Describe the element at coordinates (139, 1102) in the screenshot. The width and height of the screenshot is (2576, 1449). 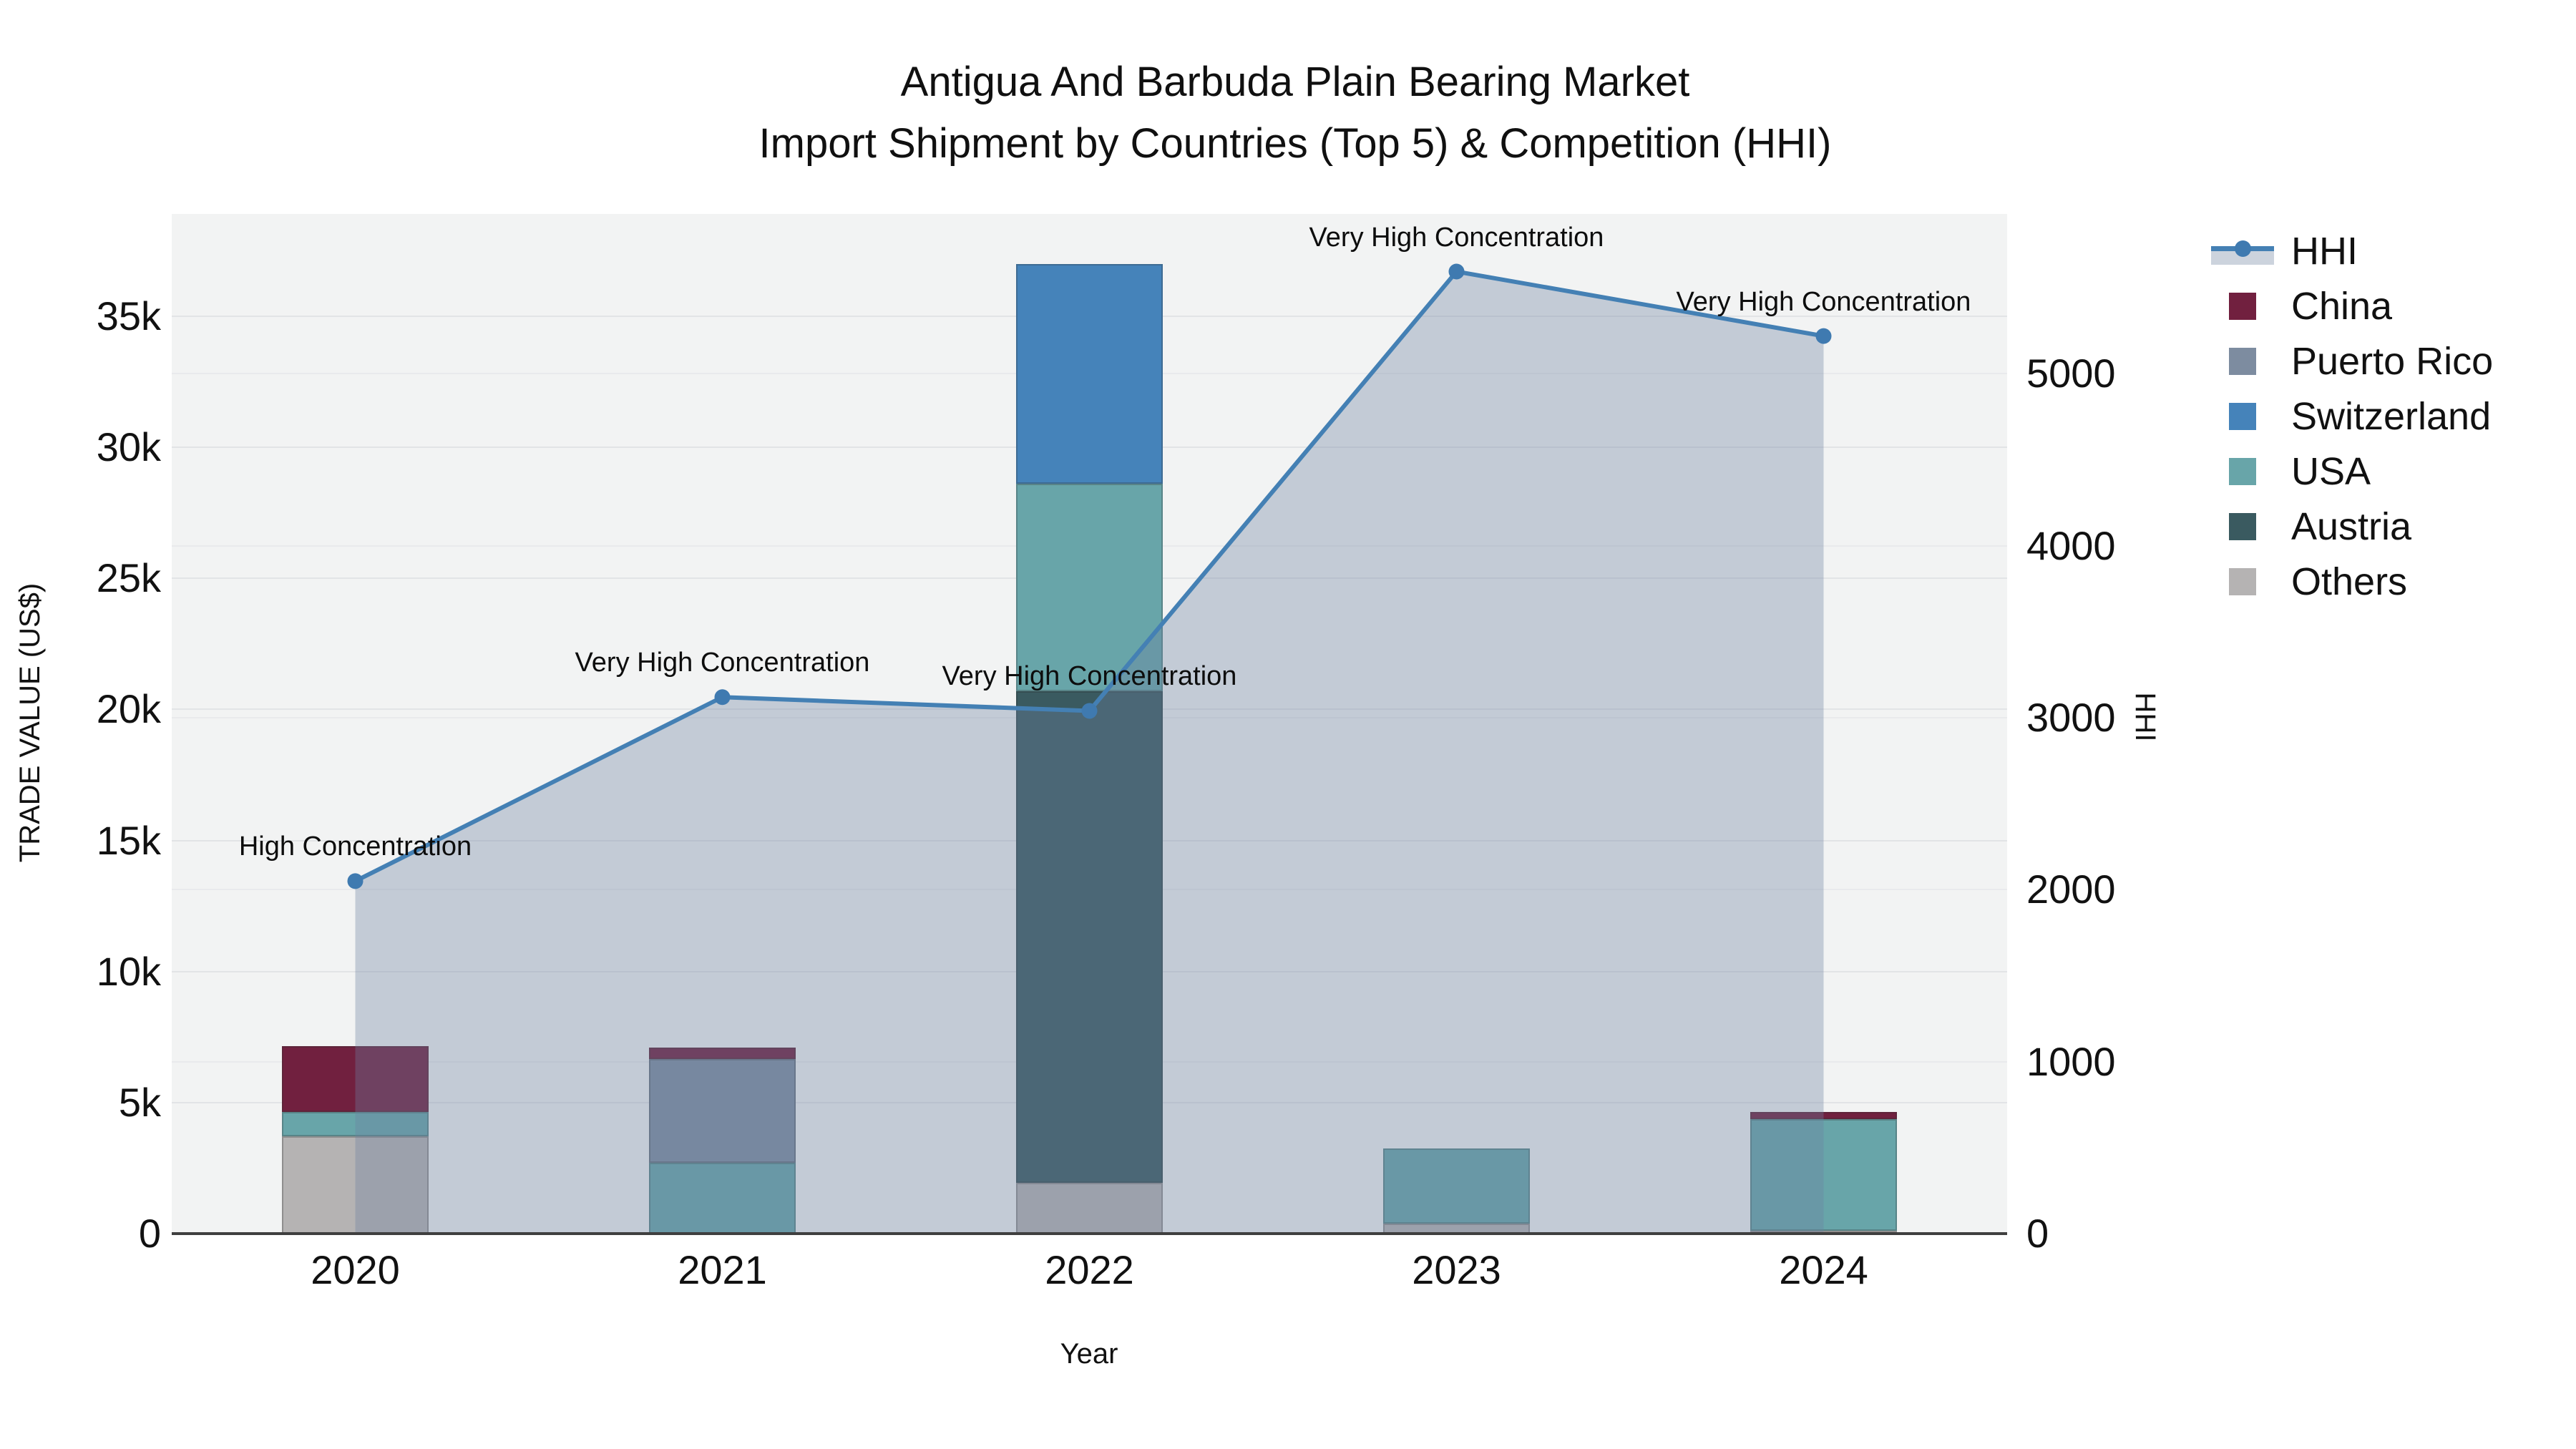
I see `y-tick-label: 5k` at that location.